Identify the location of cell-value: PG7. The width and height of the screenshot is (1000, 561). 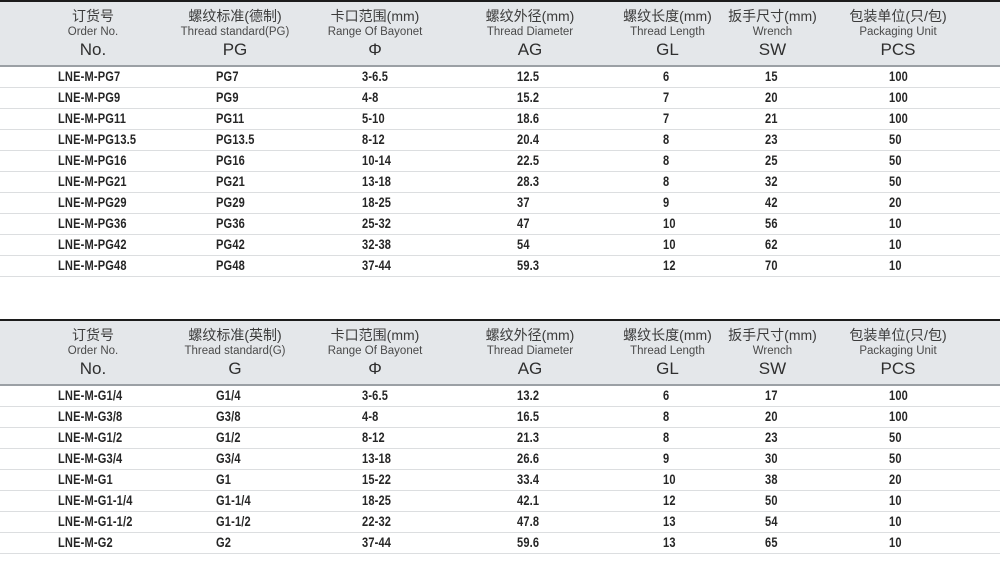
(227, 76).